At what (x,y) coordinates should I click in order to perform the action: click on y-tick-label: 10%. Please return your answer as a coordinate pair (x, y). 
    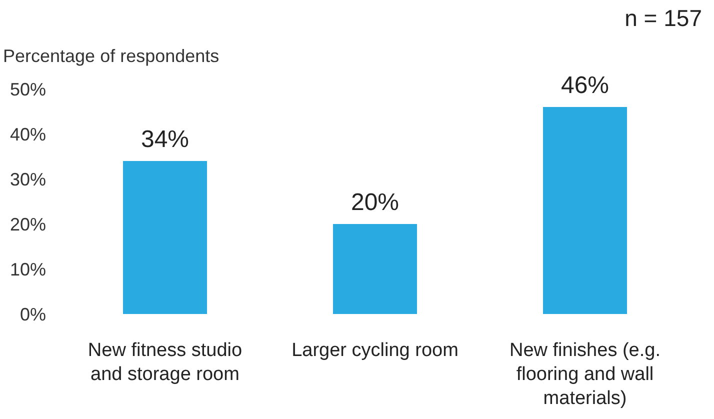
    Looking at the image, I should click on (28, 269).